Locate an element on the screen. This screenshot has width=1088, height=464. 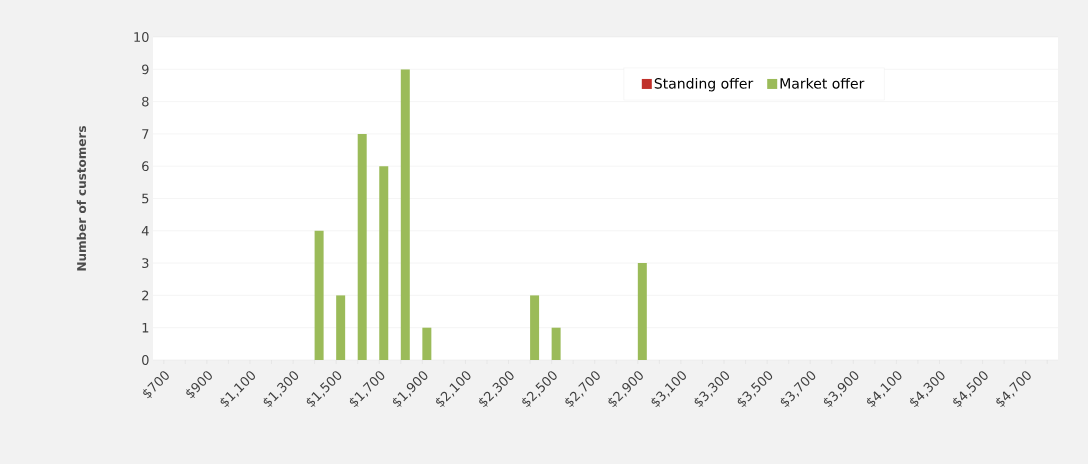
y-tick-label: 7 is located at coordinates (145, 134).